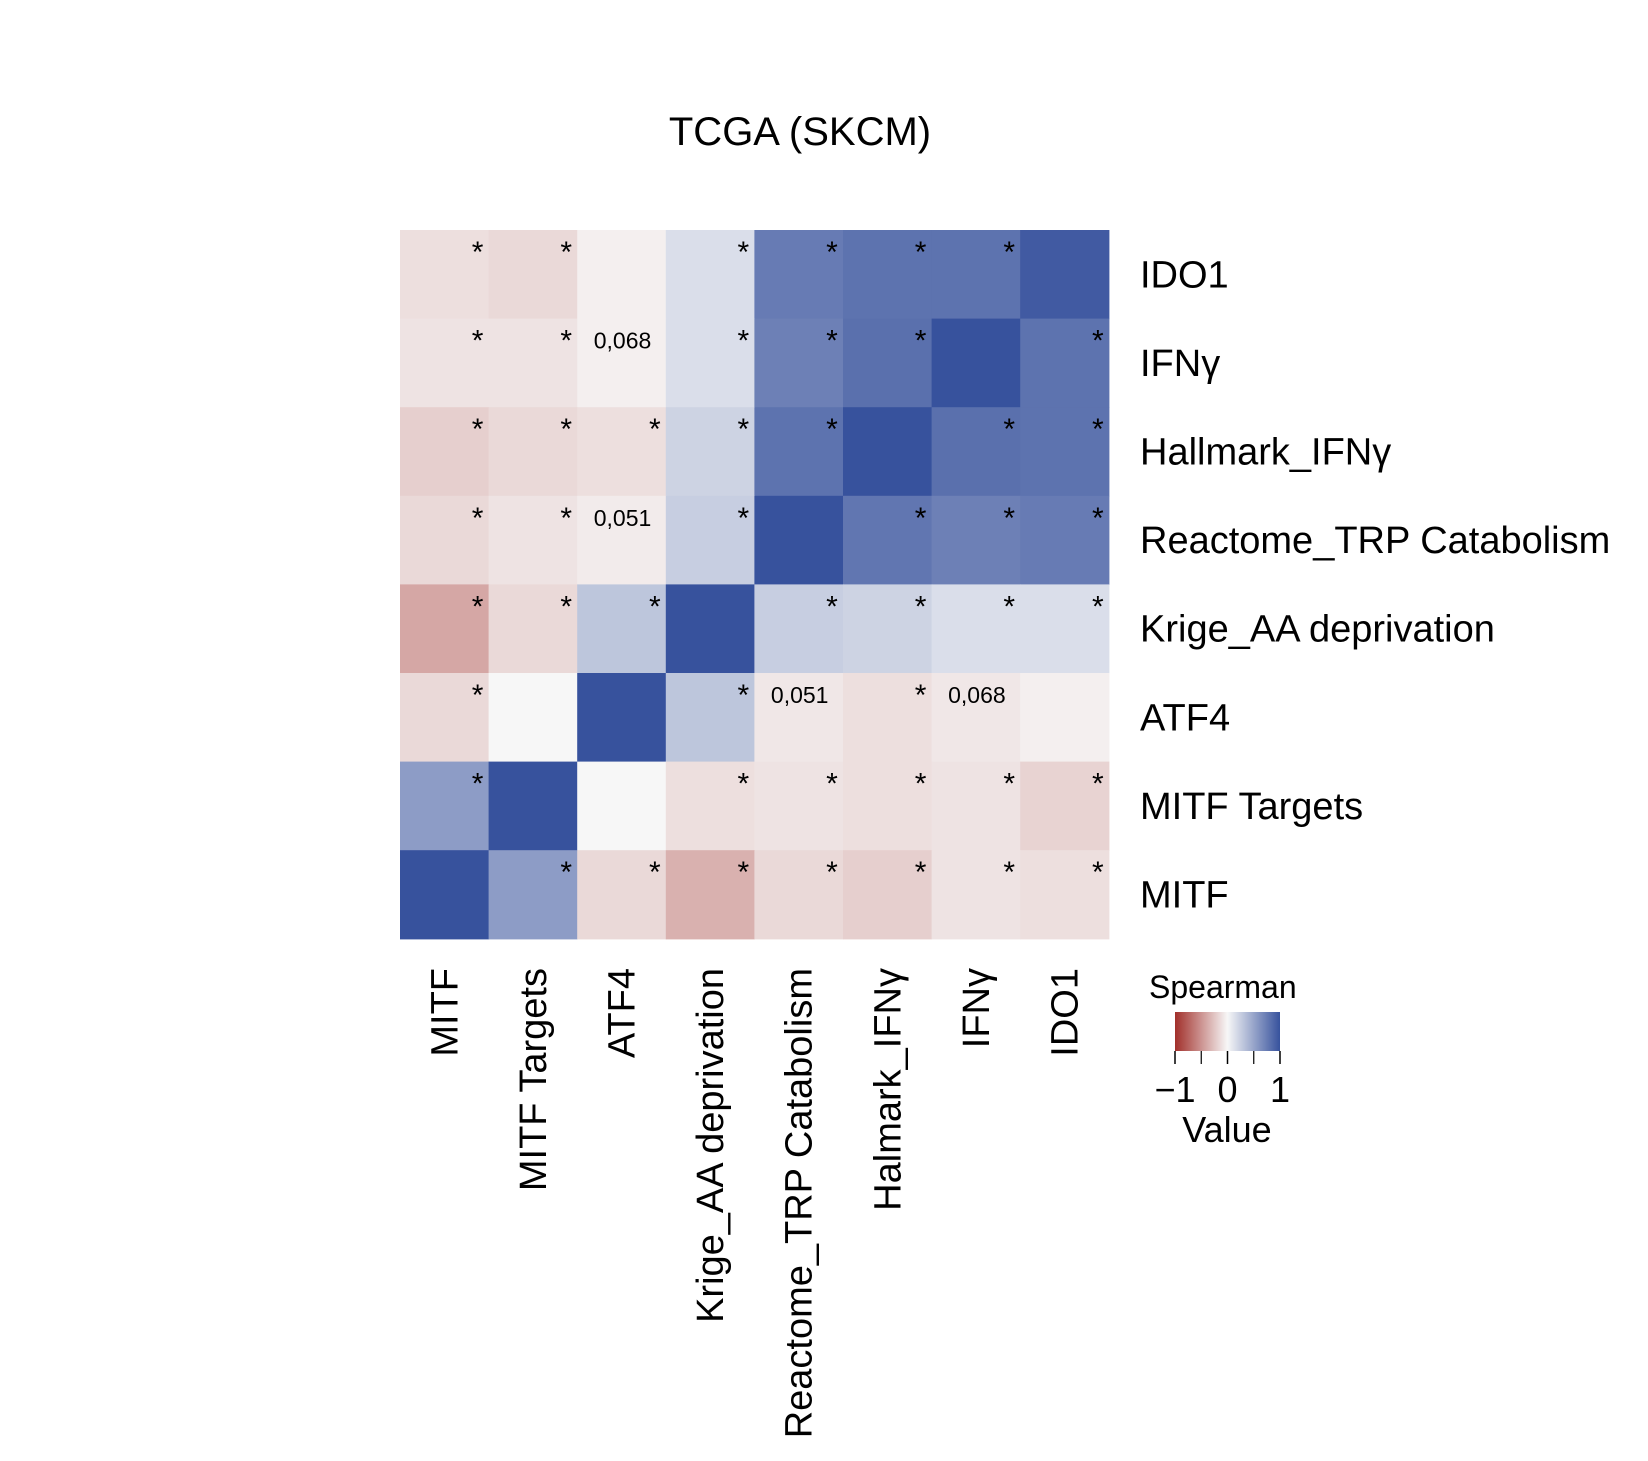  What do you see at coordinates (800, 132) in the screenshot?
I see `chart-title: TCGA (SKCM)` at bounding box center [800, 132].